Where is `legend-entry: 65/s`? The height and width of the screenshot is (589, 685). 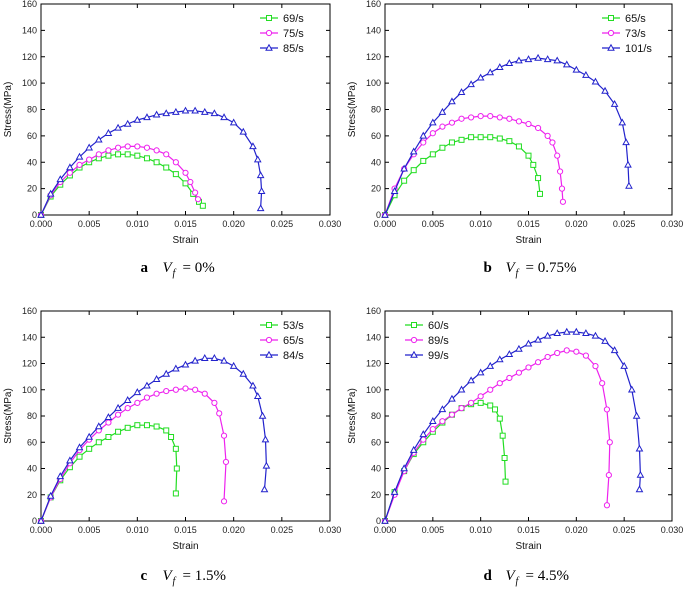 legend-entry: 65/s is located at coordinates (624, 19).